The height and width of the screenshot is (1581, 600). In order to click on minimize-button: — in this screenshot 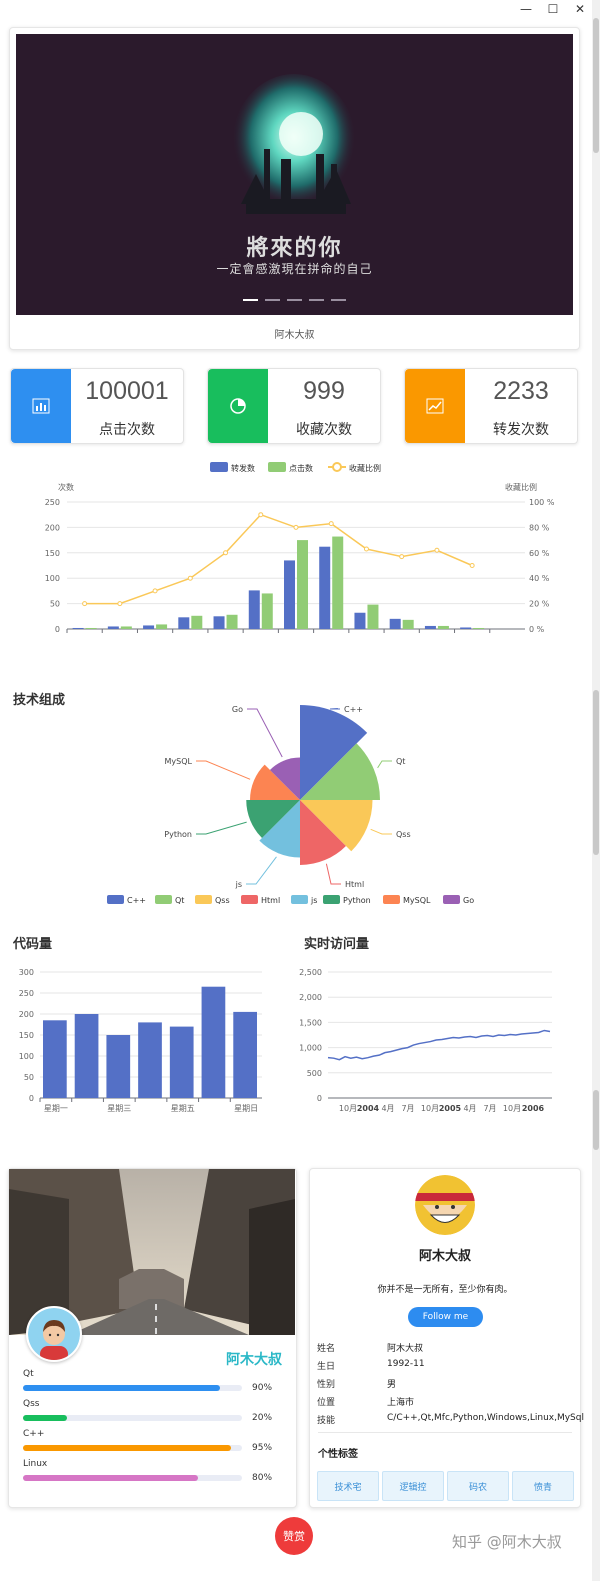, I will do `click(526, 9)`.